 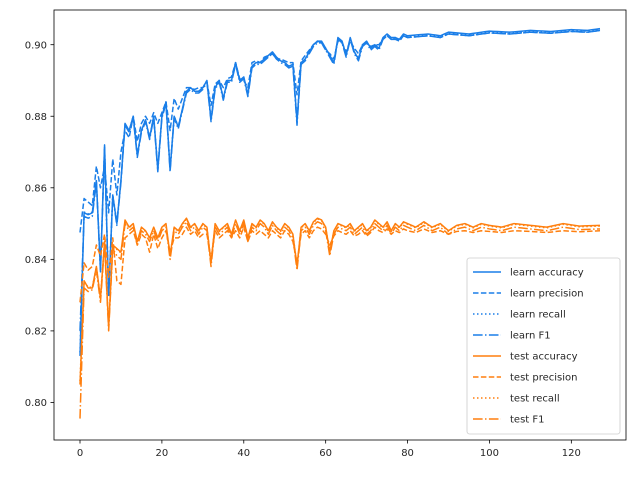 What do you see at coordinates (340, 264) in the screenshot?
I see `series-line-test-precision` at bounding box center [340, 264].